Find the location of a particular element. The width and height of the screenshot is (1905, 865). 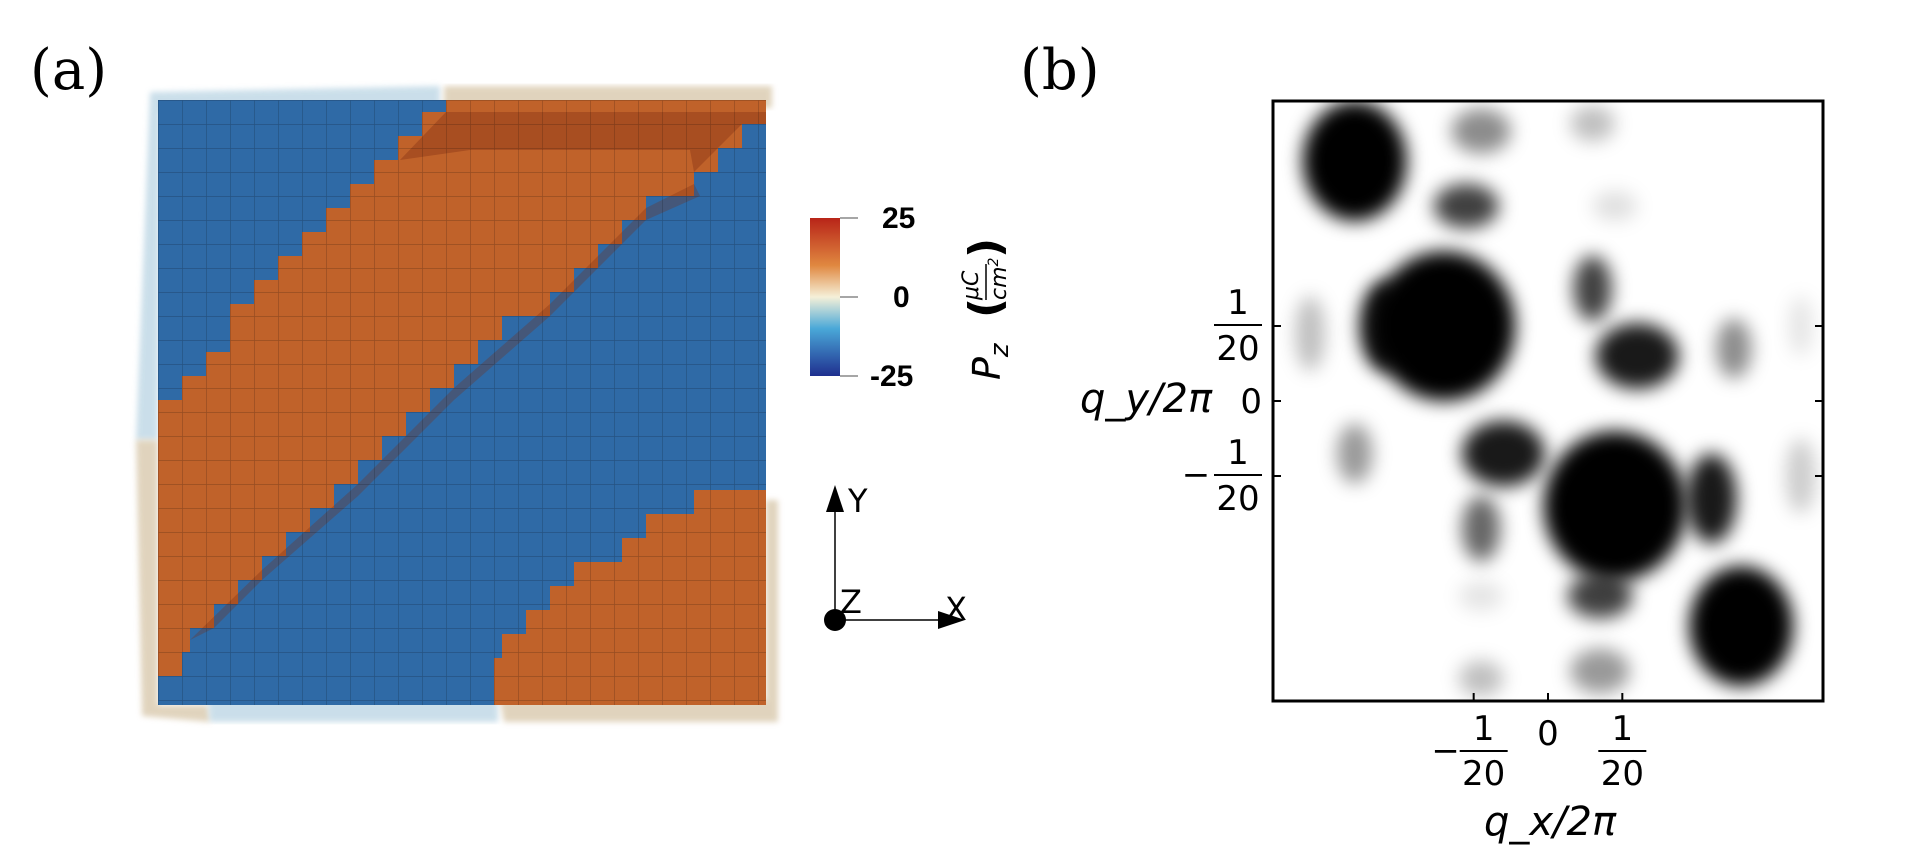

panel-b-label: (b) is located at coordinates (1060, 70).